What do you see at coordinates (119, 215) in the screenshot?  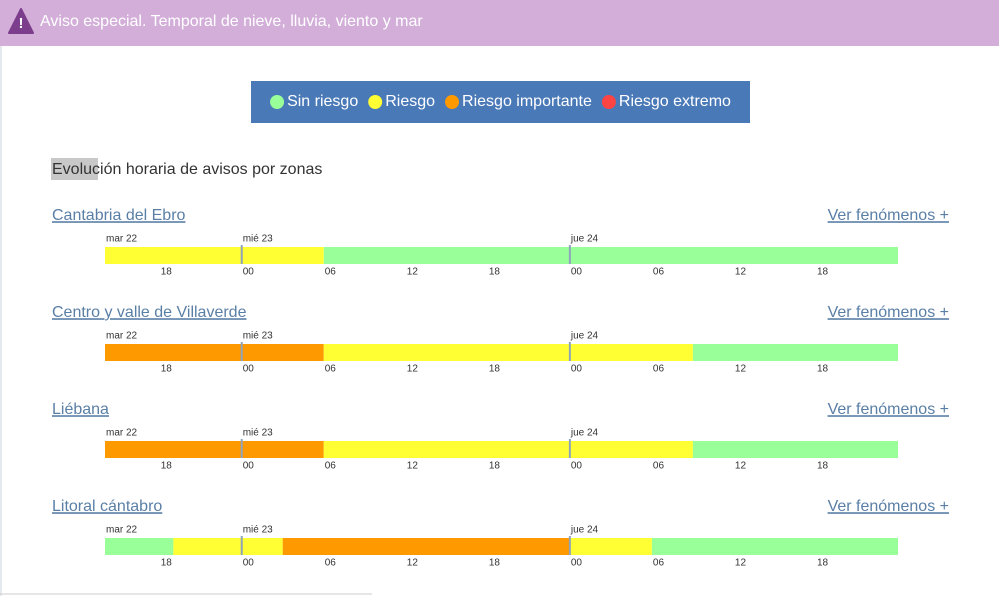 I see `zone-title: Cantabria del Ebro` at bounding box center [119, 215].